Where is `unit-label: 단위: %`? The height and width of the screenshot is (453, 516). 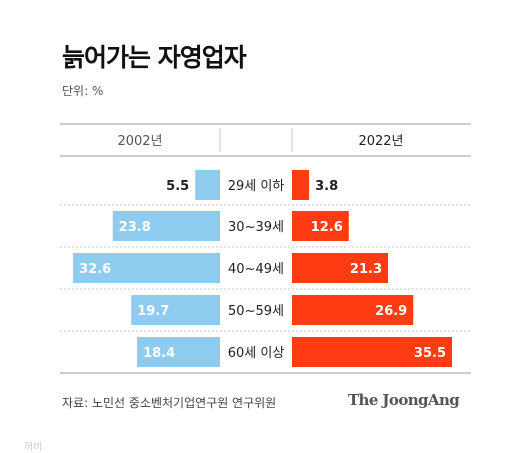
unit-label: 단위: % is located at coordinates (83, 91).